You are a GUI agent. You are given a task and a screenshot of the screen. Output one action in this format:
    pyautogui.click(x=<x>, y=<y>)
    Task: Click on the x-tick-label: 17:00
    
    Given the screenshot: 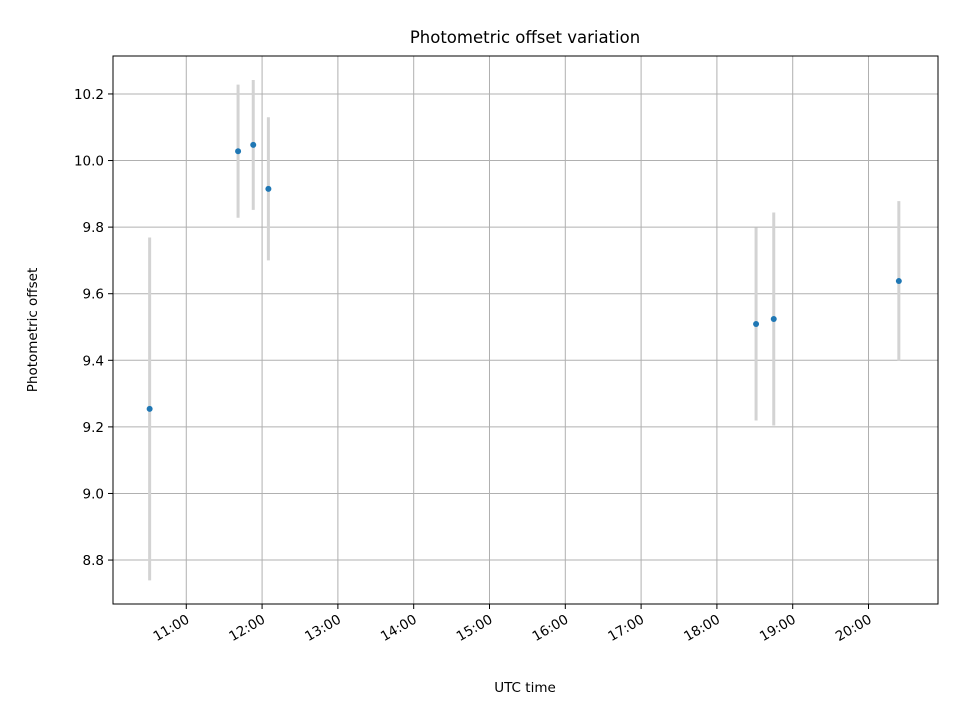 What is the action you would take?
    pyautogui.click(x=626, y=628)
    